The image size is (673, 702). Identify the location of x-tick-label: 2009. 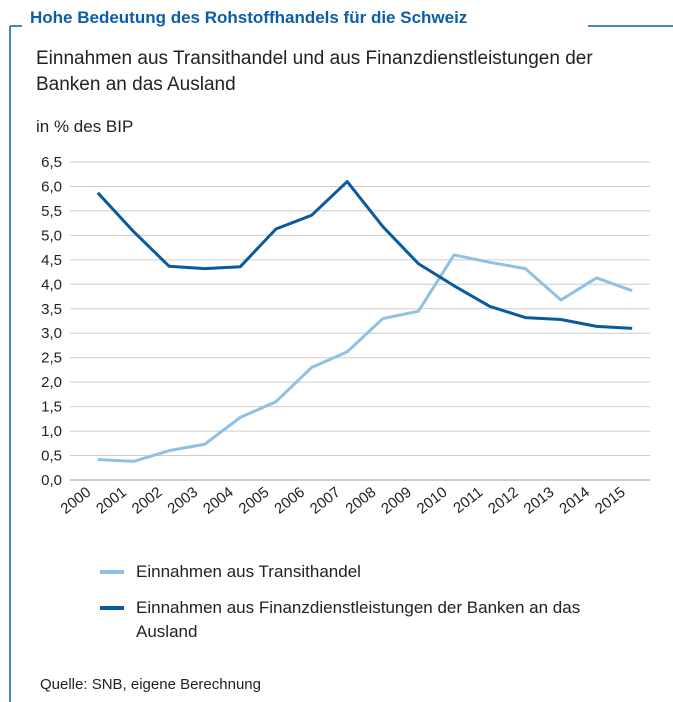
(396, 501).